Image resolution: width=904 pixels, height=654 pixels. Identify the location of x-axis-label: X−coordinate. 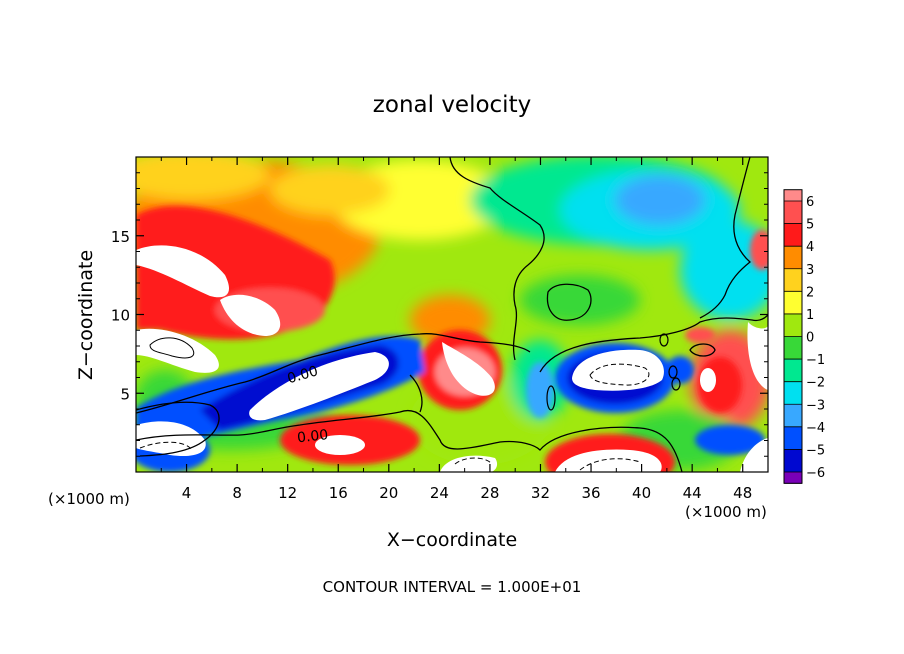
(452, 540).